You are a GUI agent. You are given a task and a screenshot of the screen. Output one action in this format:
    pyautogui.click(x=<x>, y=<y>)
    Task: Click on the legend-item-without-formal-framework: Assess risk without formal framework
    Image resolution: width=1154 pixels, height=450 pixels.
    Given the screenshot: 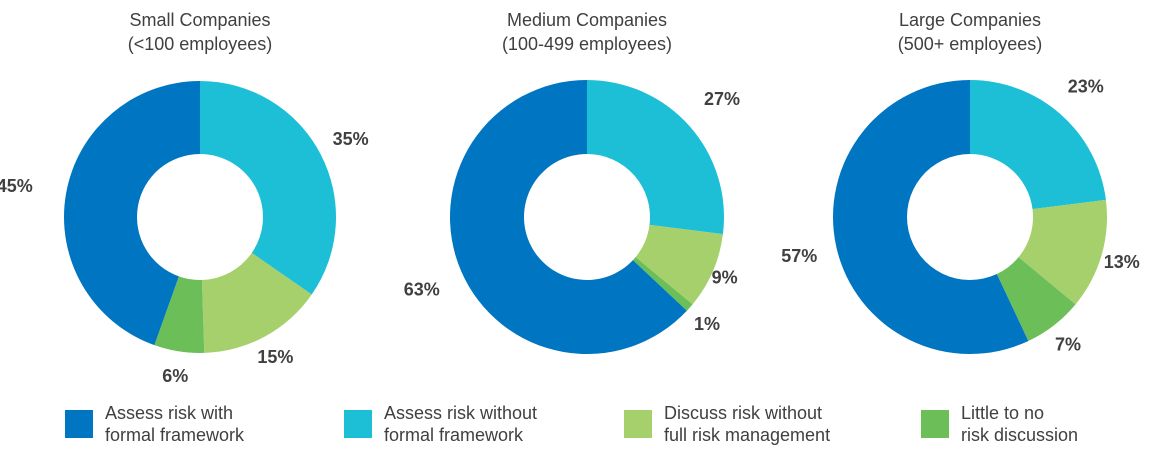 What is the action you would take?
    pyautogui.click(x=440, y=424)
    